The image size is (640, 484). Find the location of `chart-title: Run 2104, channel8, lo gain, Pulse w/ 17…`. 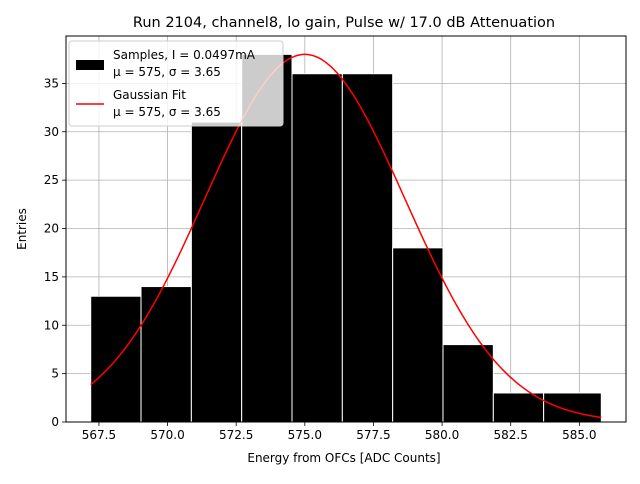

chart-title: Run 2104, channel8, lo gain, Pulse w/ 17… is located at coordinates (344, 23).